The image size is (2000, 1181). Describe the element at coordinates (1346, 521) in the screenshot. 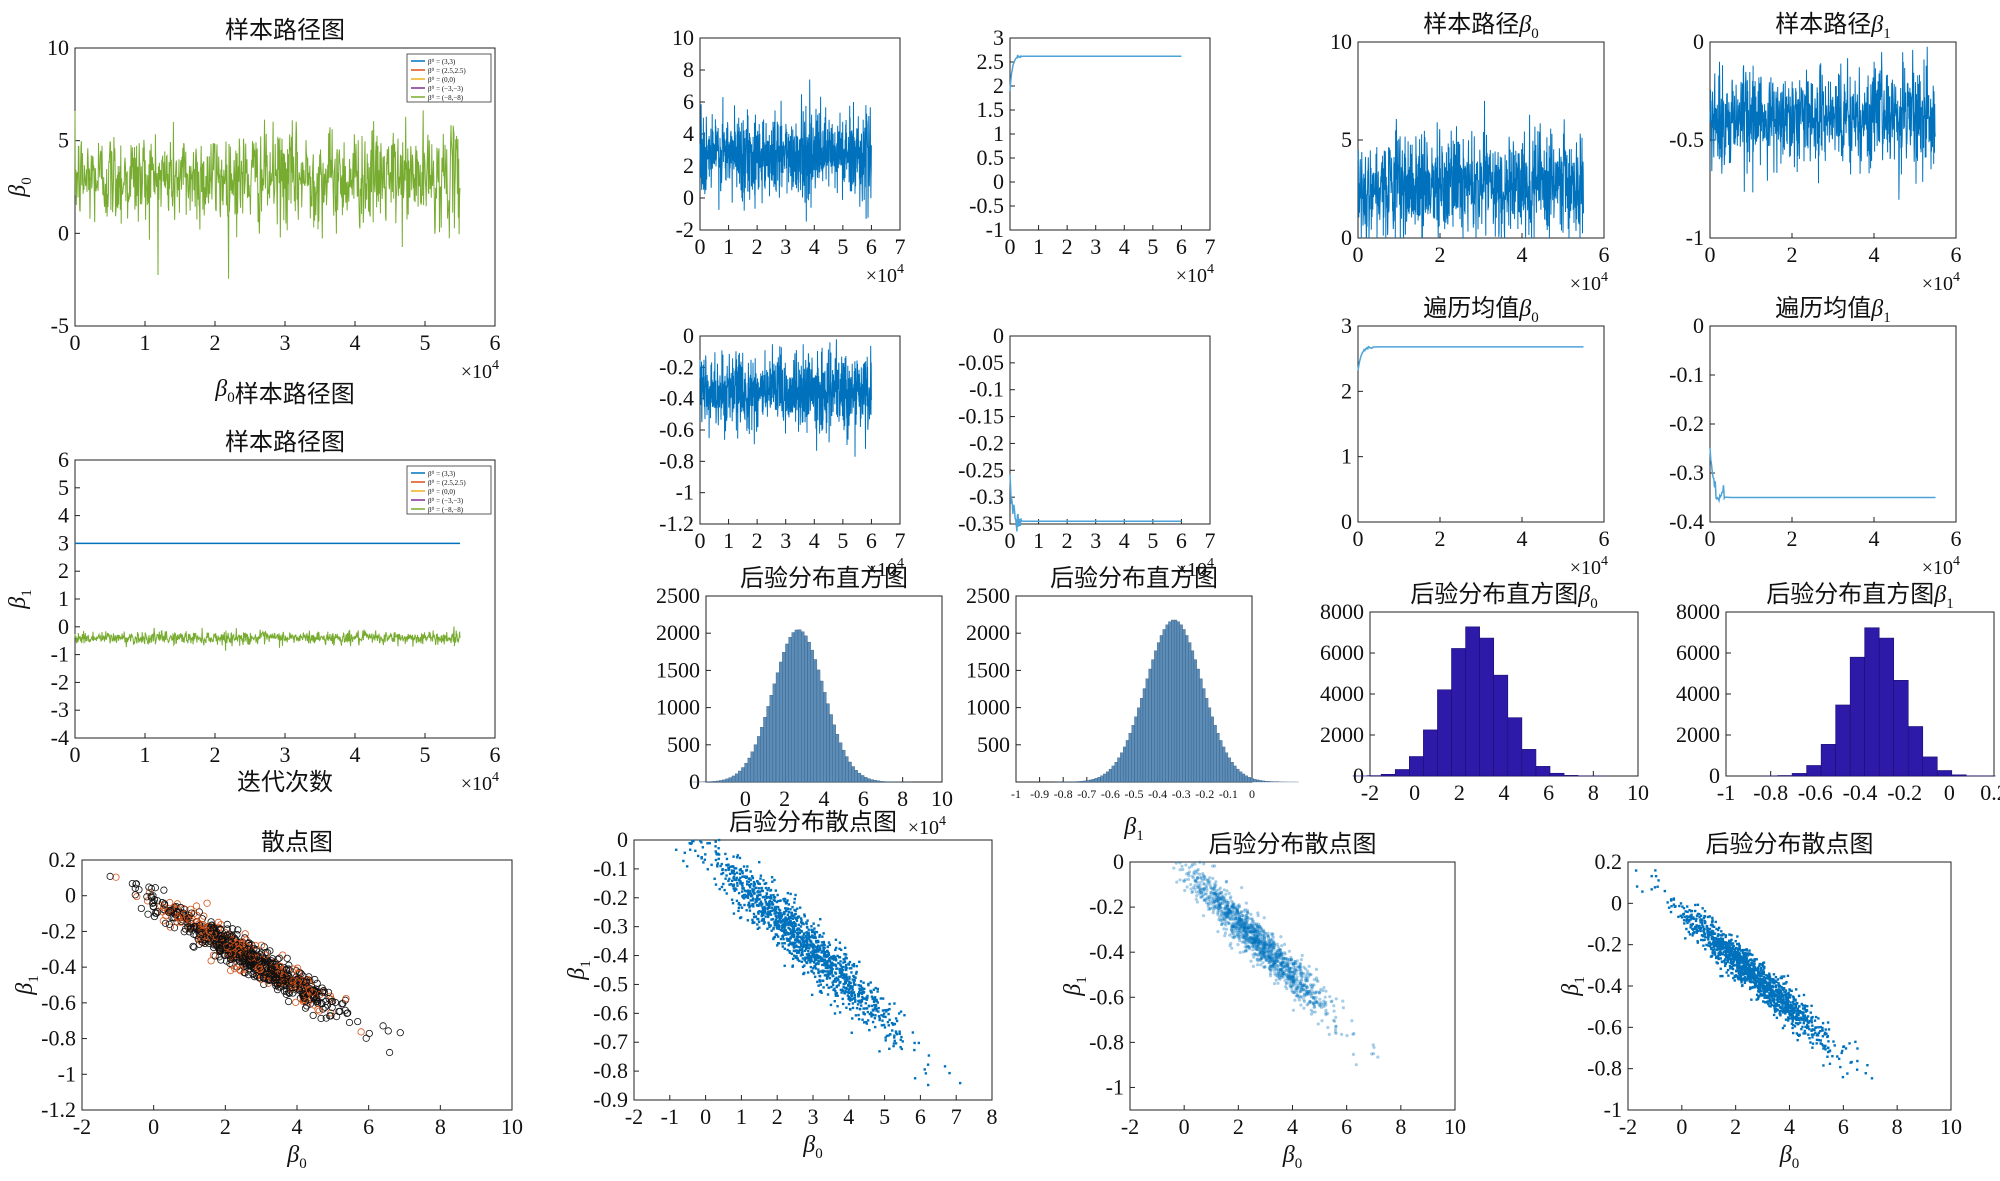

I see `y-tick-label: 0` at that location.